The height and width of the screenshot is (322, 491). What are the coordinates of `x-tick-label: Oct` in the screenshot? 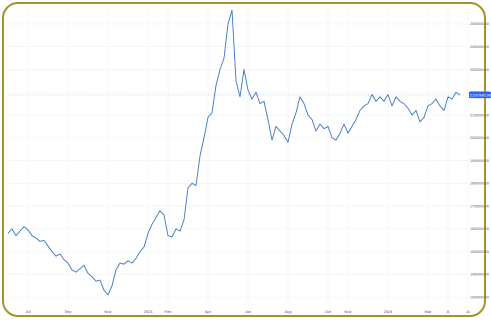 It's located at (328, 311).